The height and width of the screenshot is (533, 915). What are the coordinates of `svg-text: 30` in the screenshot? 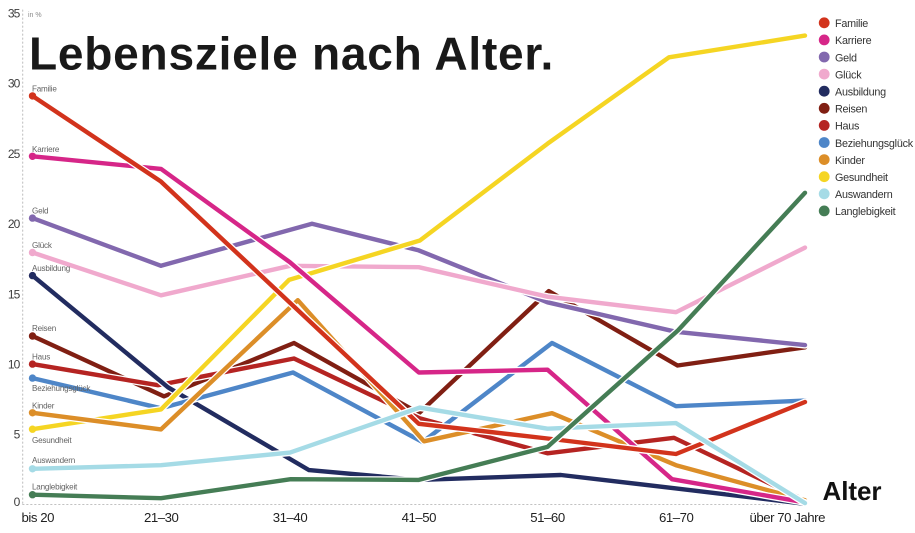 It's located at (14, 84).